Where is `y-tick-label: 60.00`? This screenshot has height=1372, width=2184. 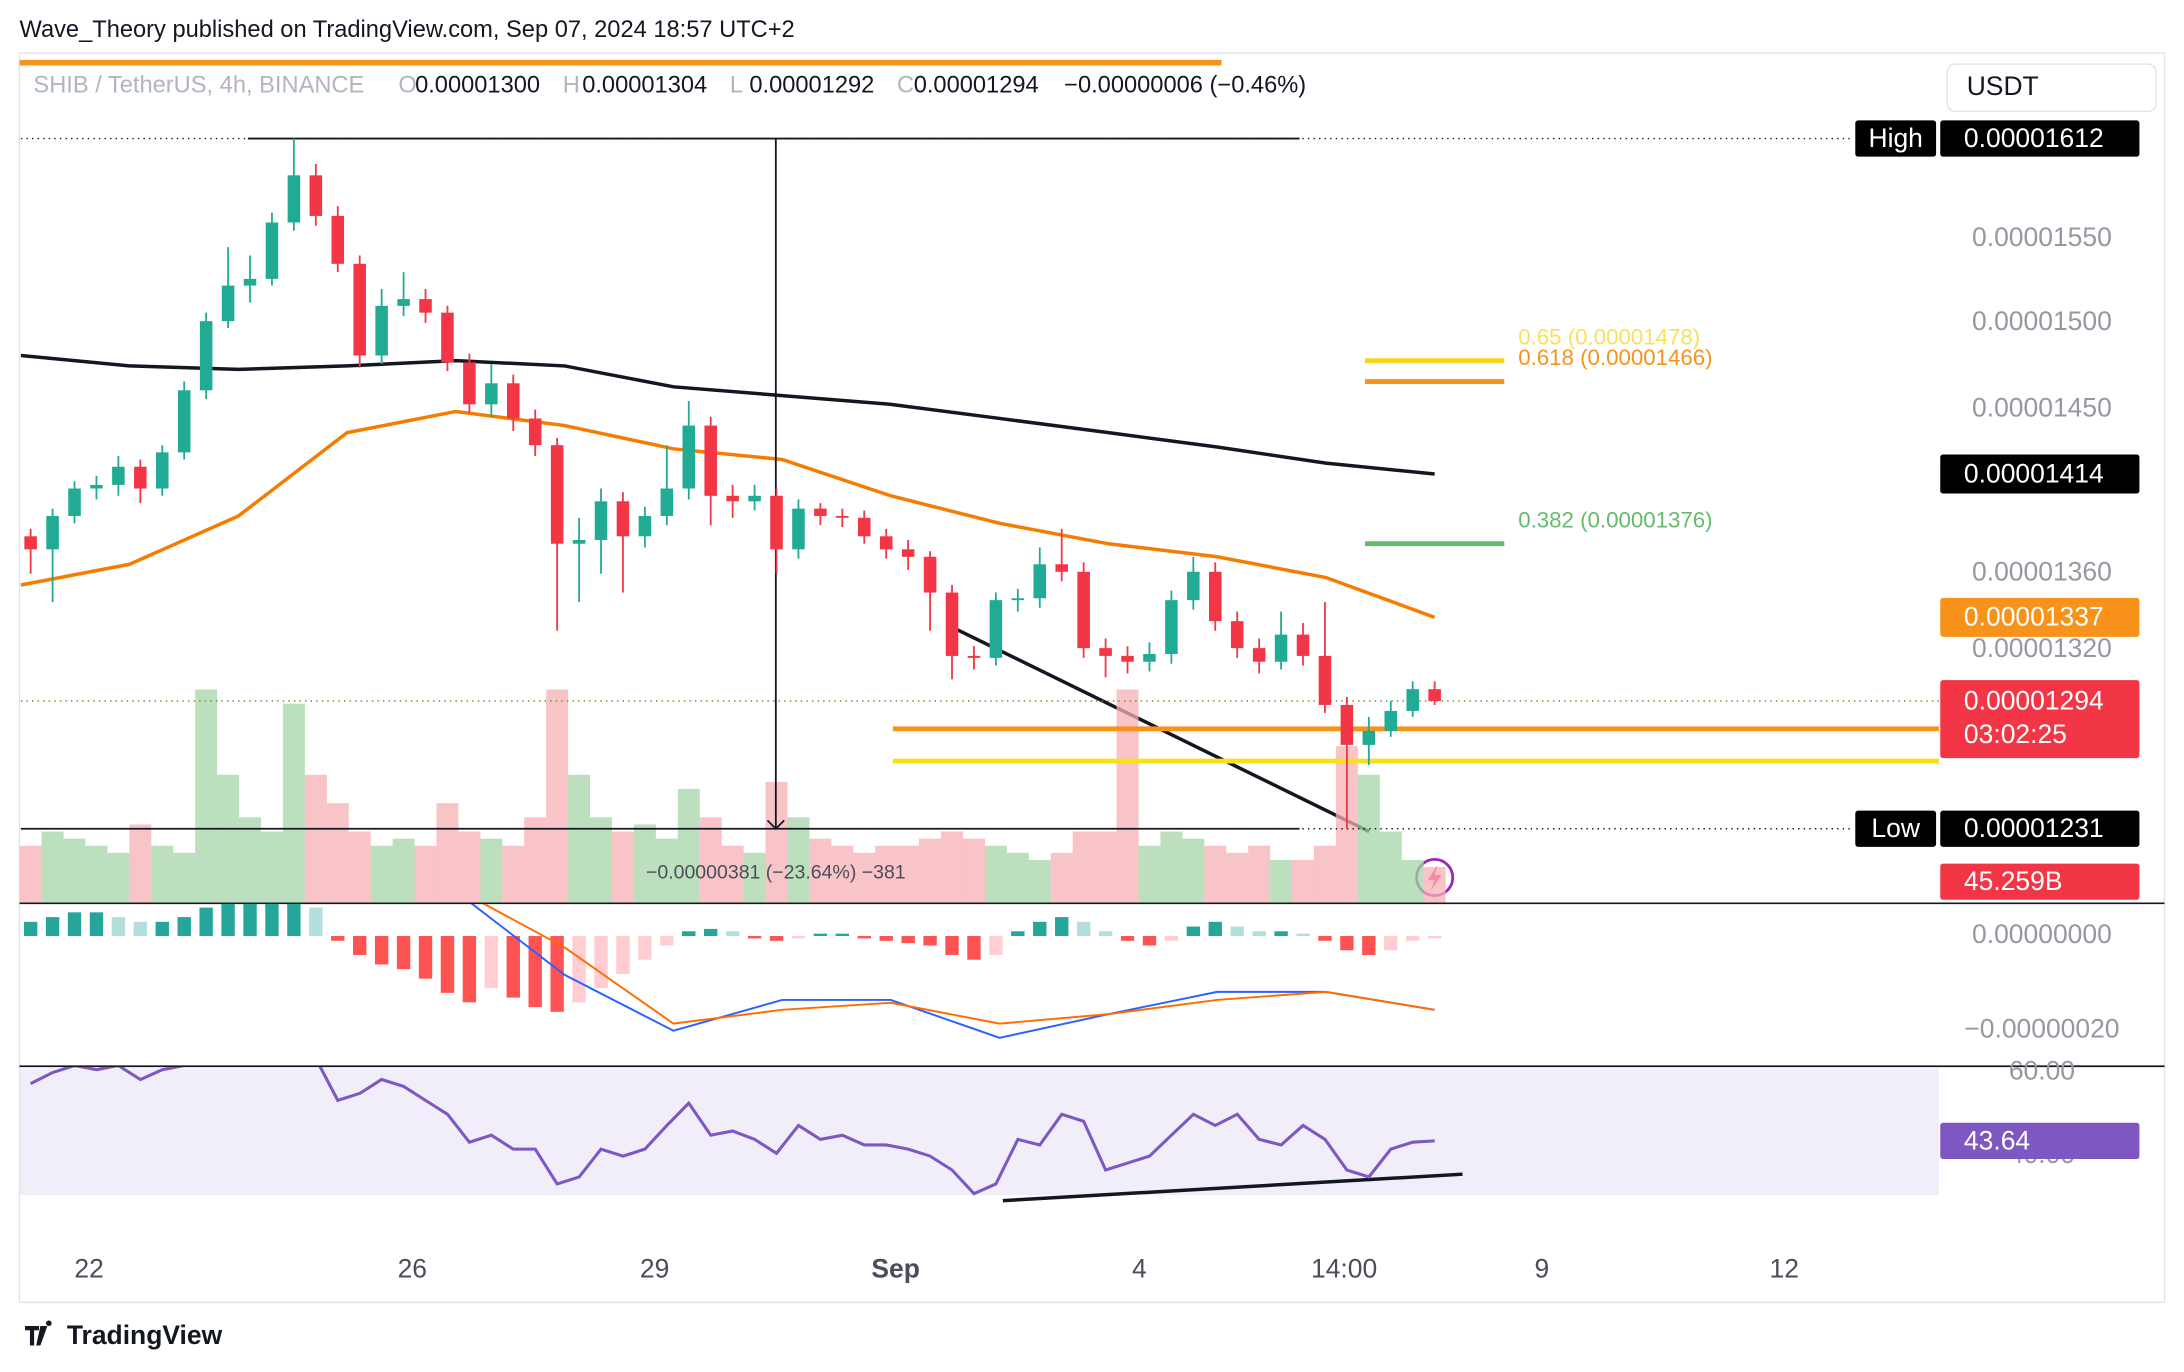 y-tick-label: 60.00 is located at coordinates (2042, 1071).